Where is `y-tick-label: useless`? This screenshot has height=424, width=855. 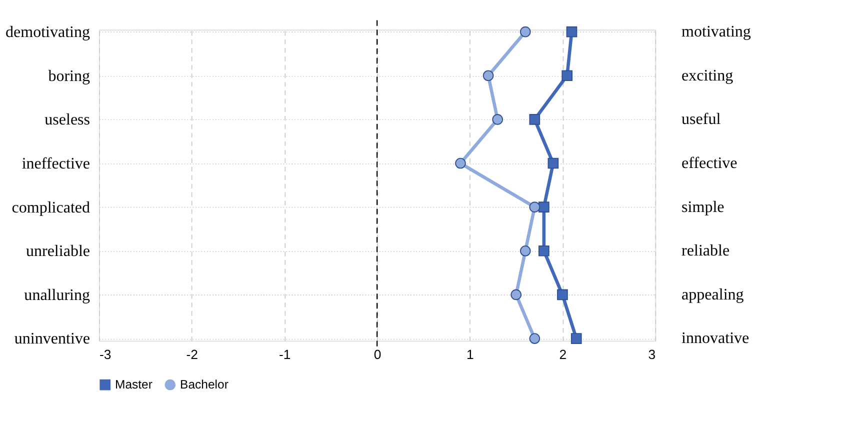
y-tick-label: useless is located at coordinates (67, 120).